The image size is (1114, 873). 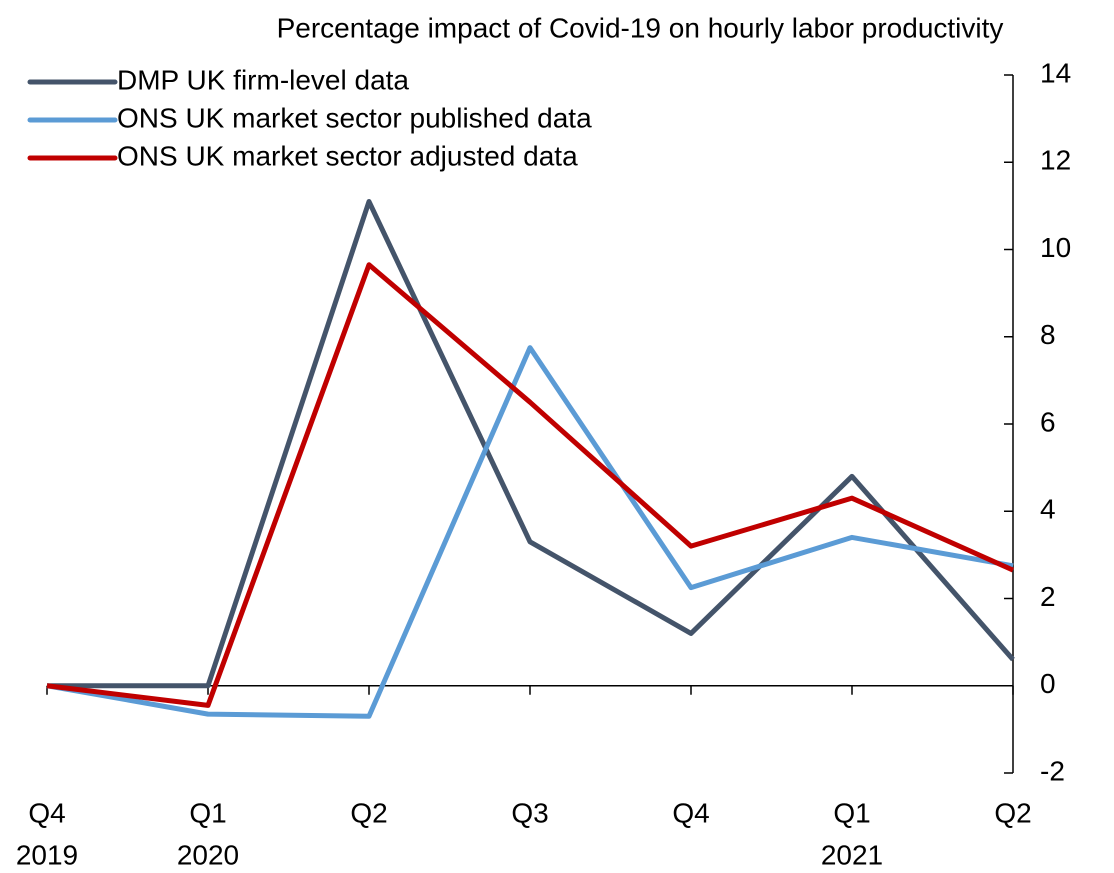 What do you see at coordinates (208, 854) in the screenshot?
I see `x-group-label: 2020` at bounding box center [208, 854].